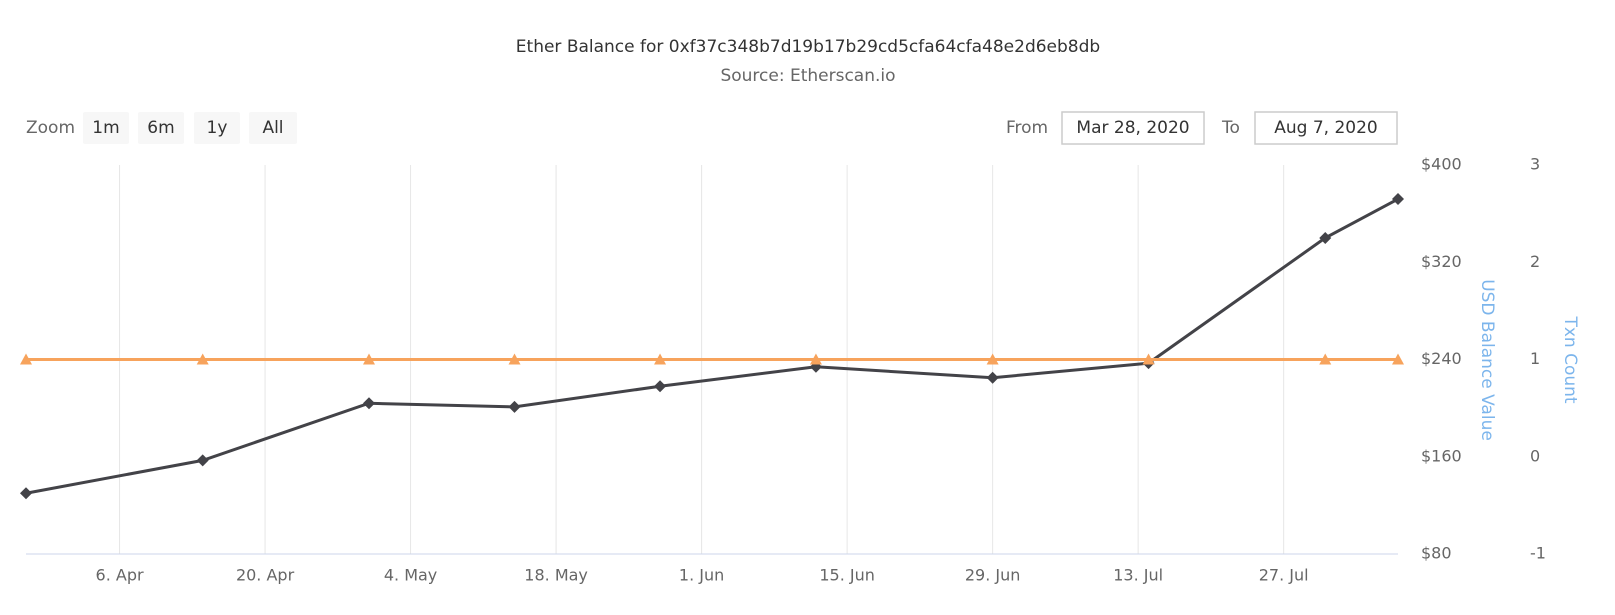 This screenshot has width=1615, height=615. What do you see at coordinates (1441, 358) in the screenshot?
I see `y-tick-label: $240` at bounding box center [1441, 358].